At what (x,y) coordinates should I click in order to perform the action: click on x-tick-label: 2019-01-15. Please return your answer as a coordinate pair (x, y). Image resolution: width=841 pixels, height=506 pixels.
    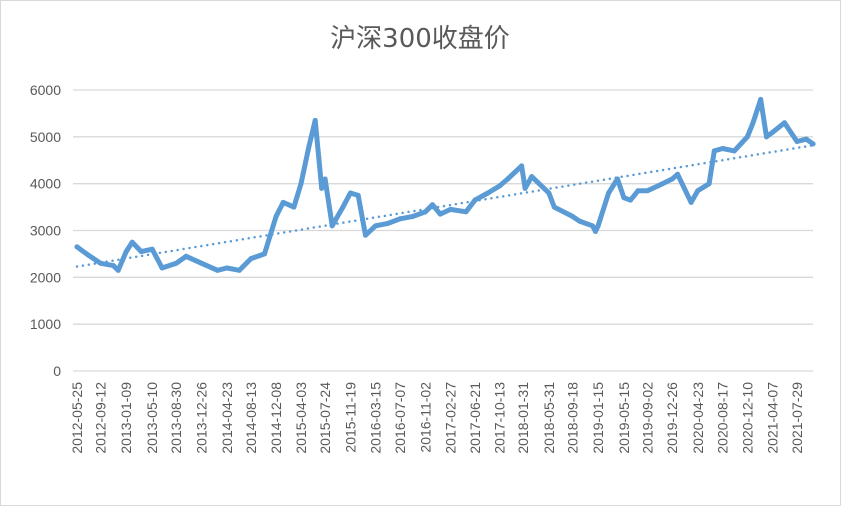
    Looking at the image, I should click on (598, 418).